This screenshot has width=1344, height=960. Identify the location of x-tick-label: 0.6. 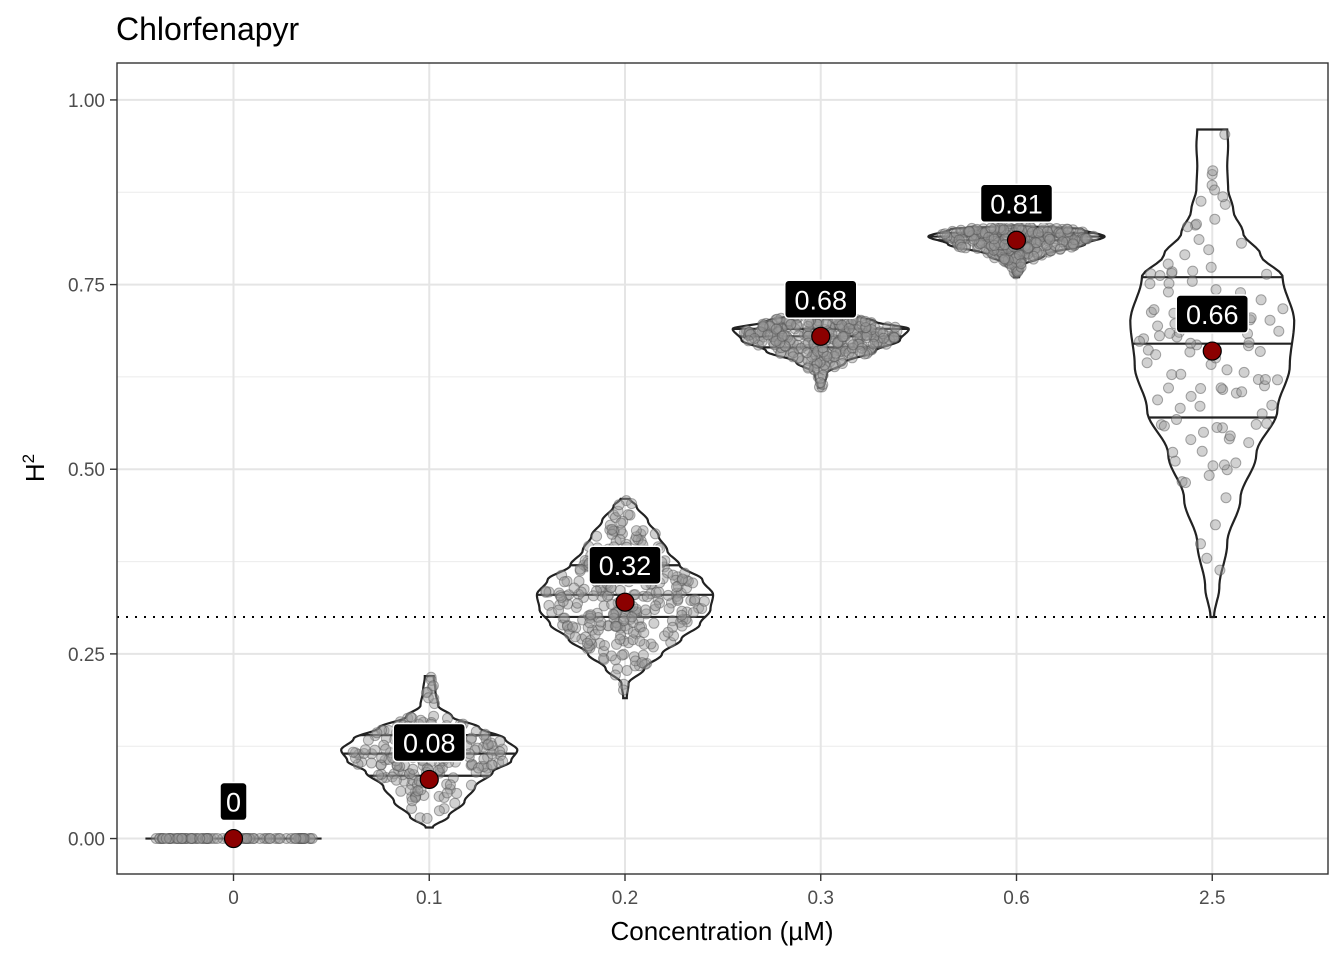
(1016, 898).